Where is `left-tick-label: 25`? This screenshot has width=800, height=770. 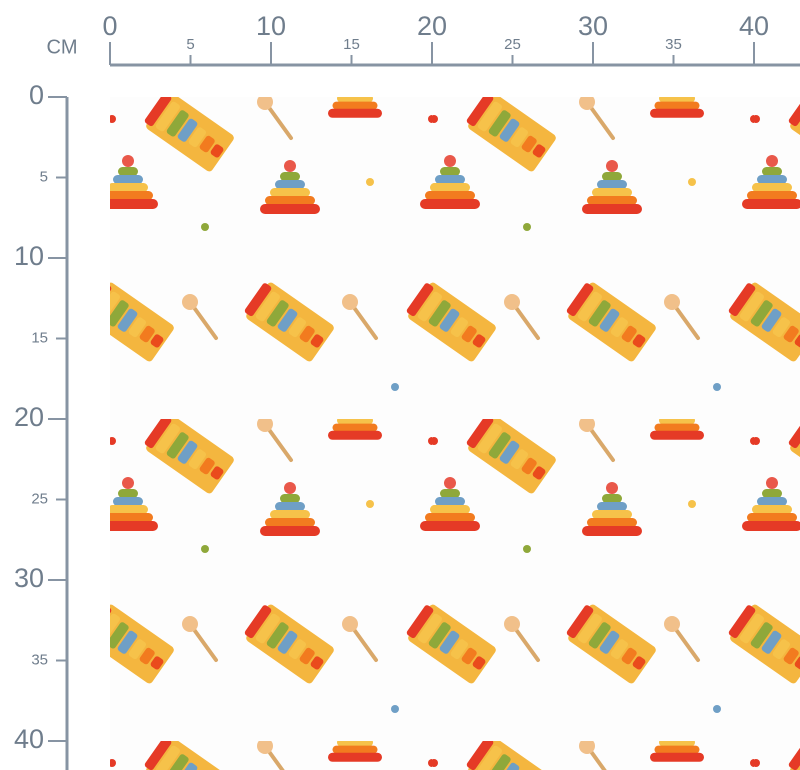 left-tick-label: 25 is located at coordinates (39, 498).